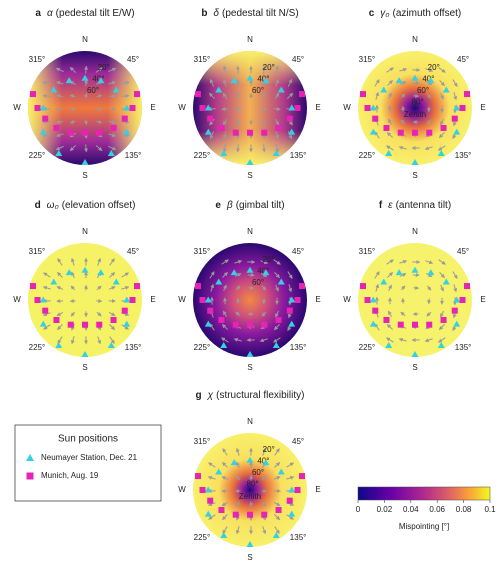 The image size is (500, 562). What do you see at coordinates (99, 205) in the screenshot?
I see `panel-subtitle: (elevation offset)` at bounding box center [99, 205].